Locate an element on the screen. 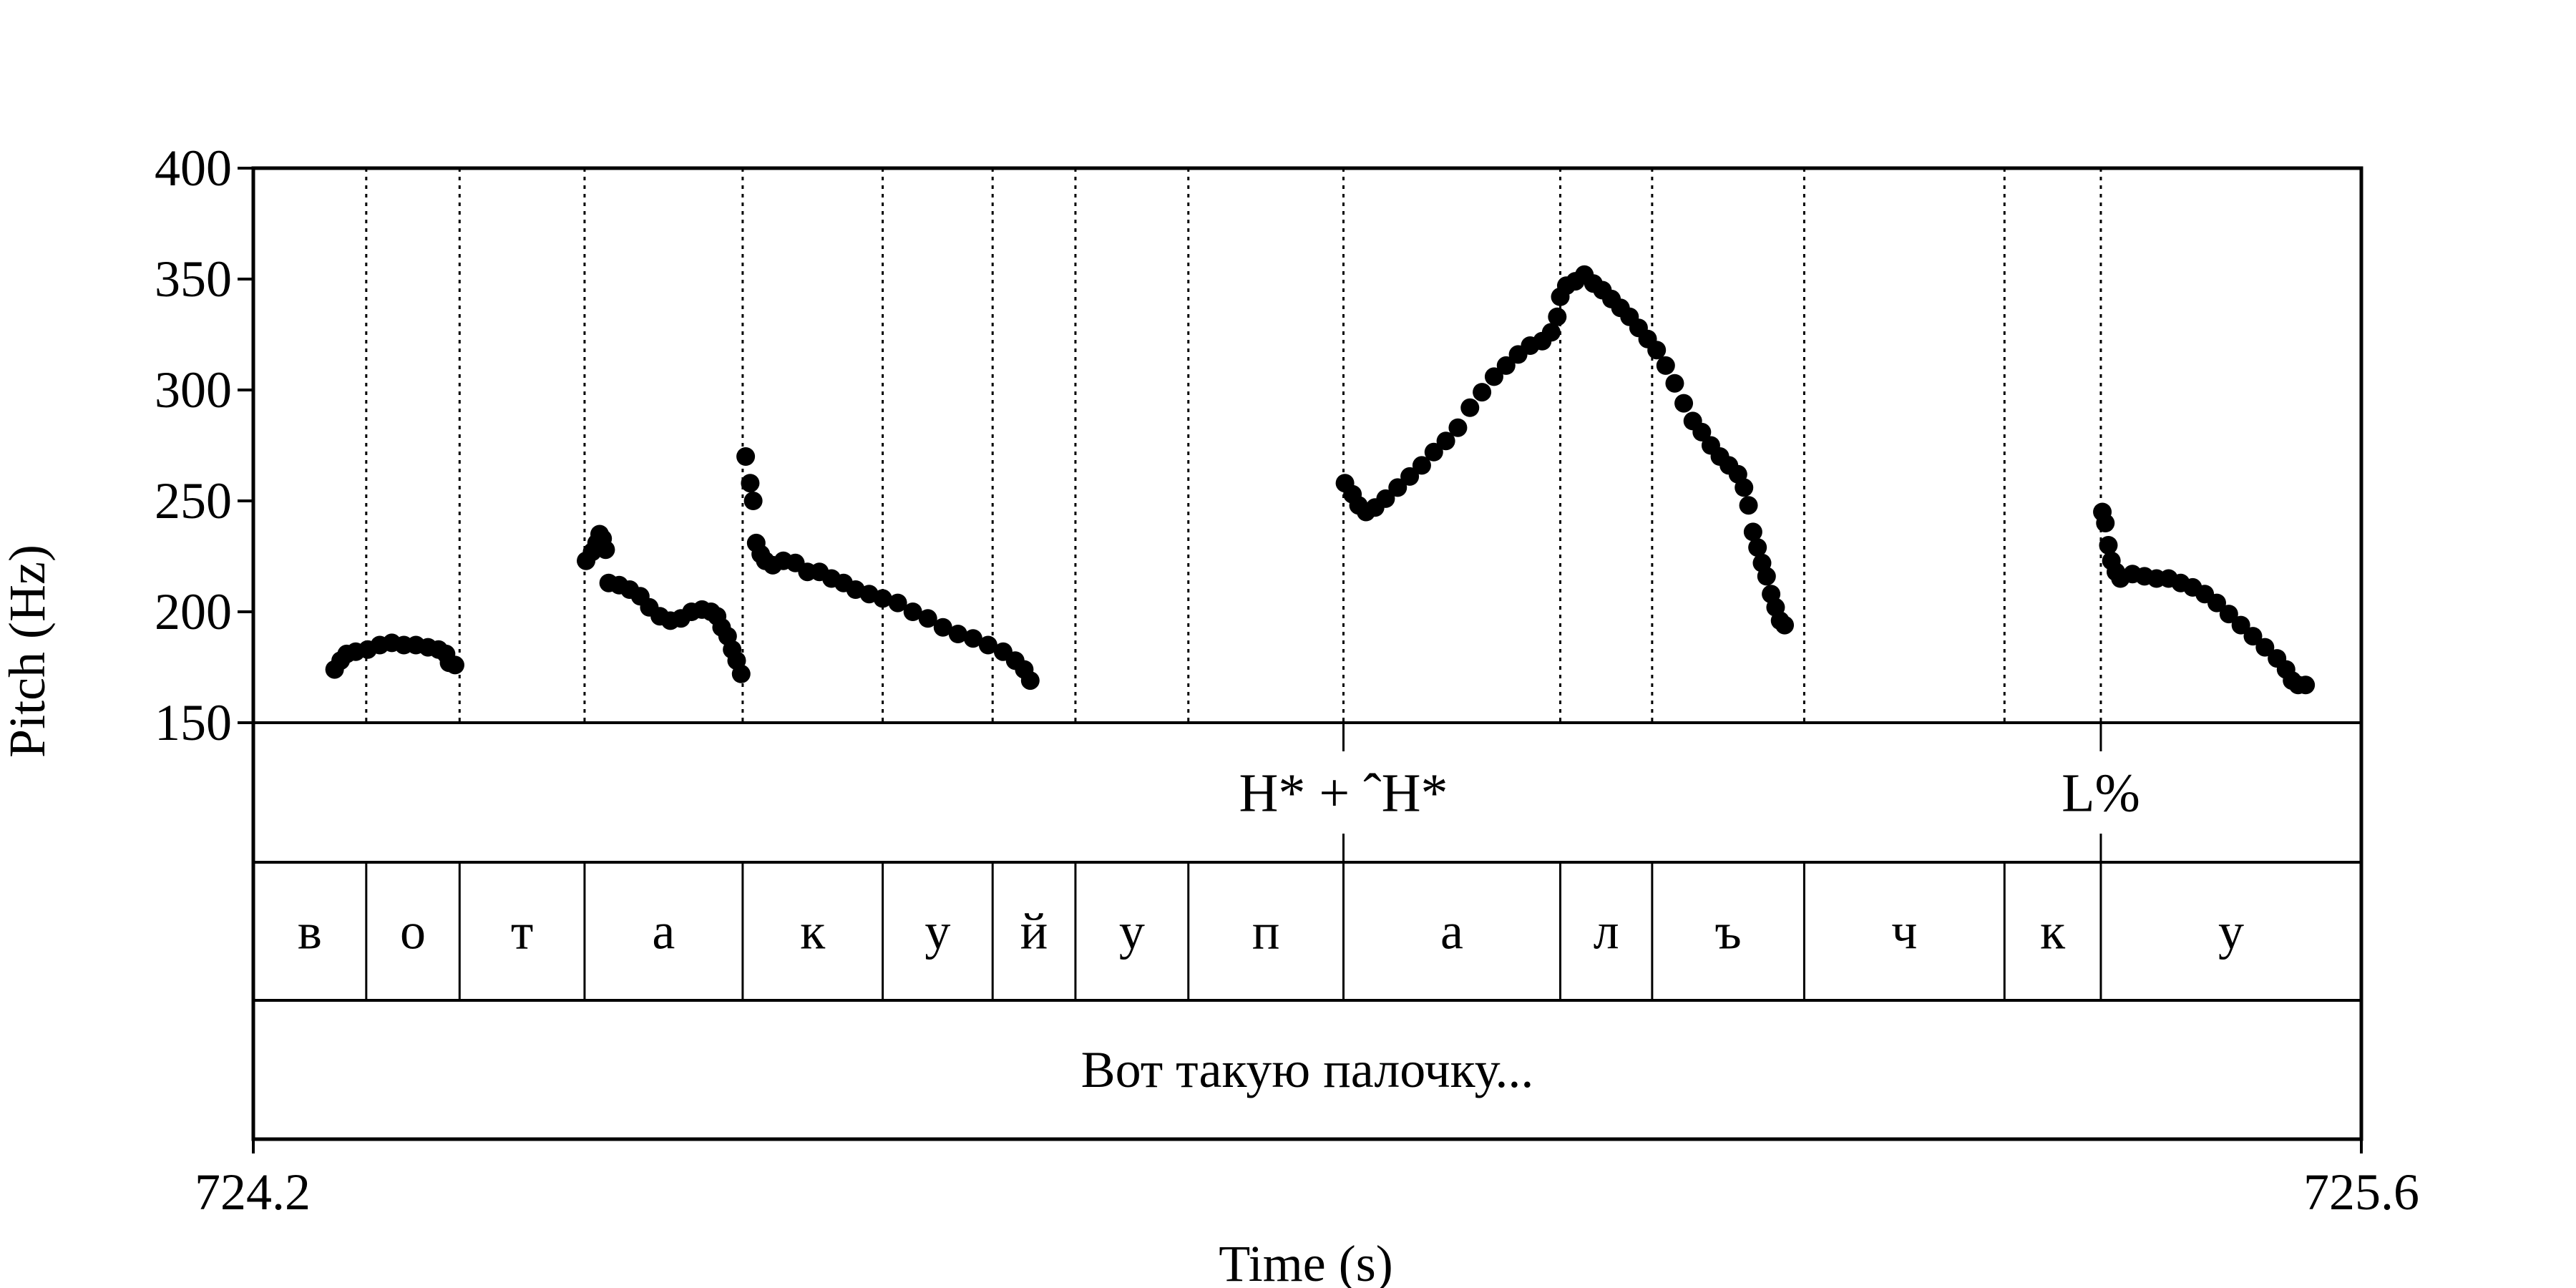  segment-label-11: ъ is located at coordinates (1728, 931).